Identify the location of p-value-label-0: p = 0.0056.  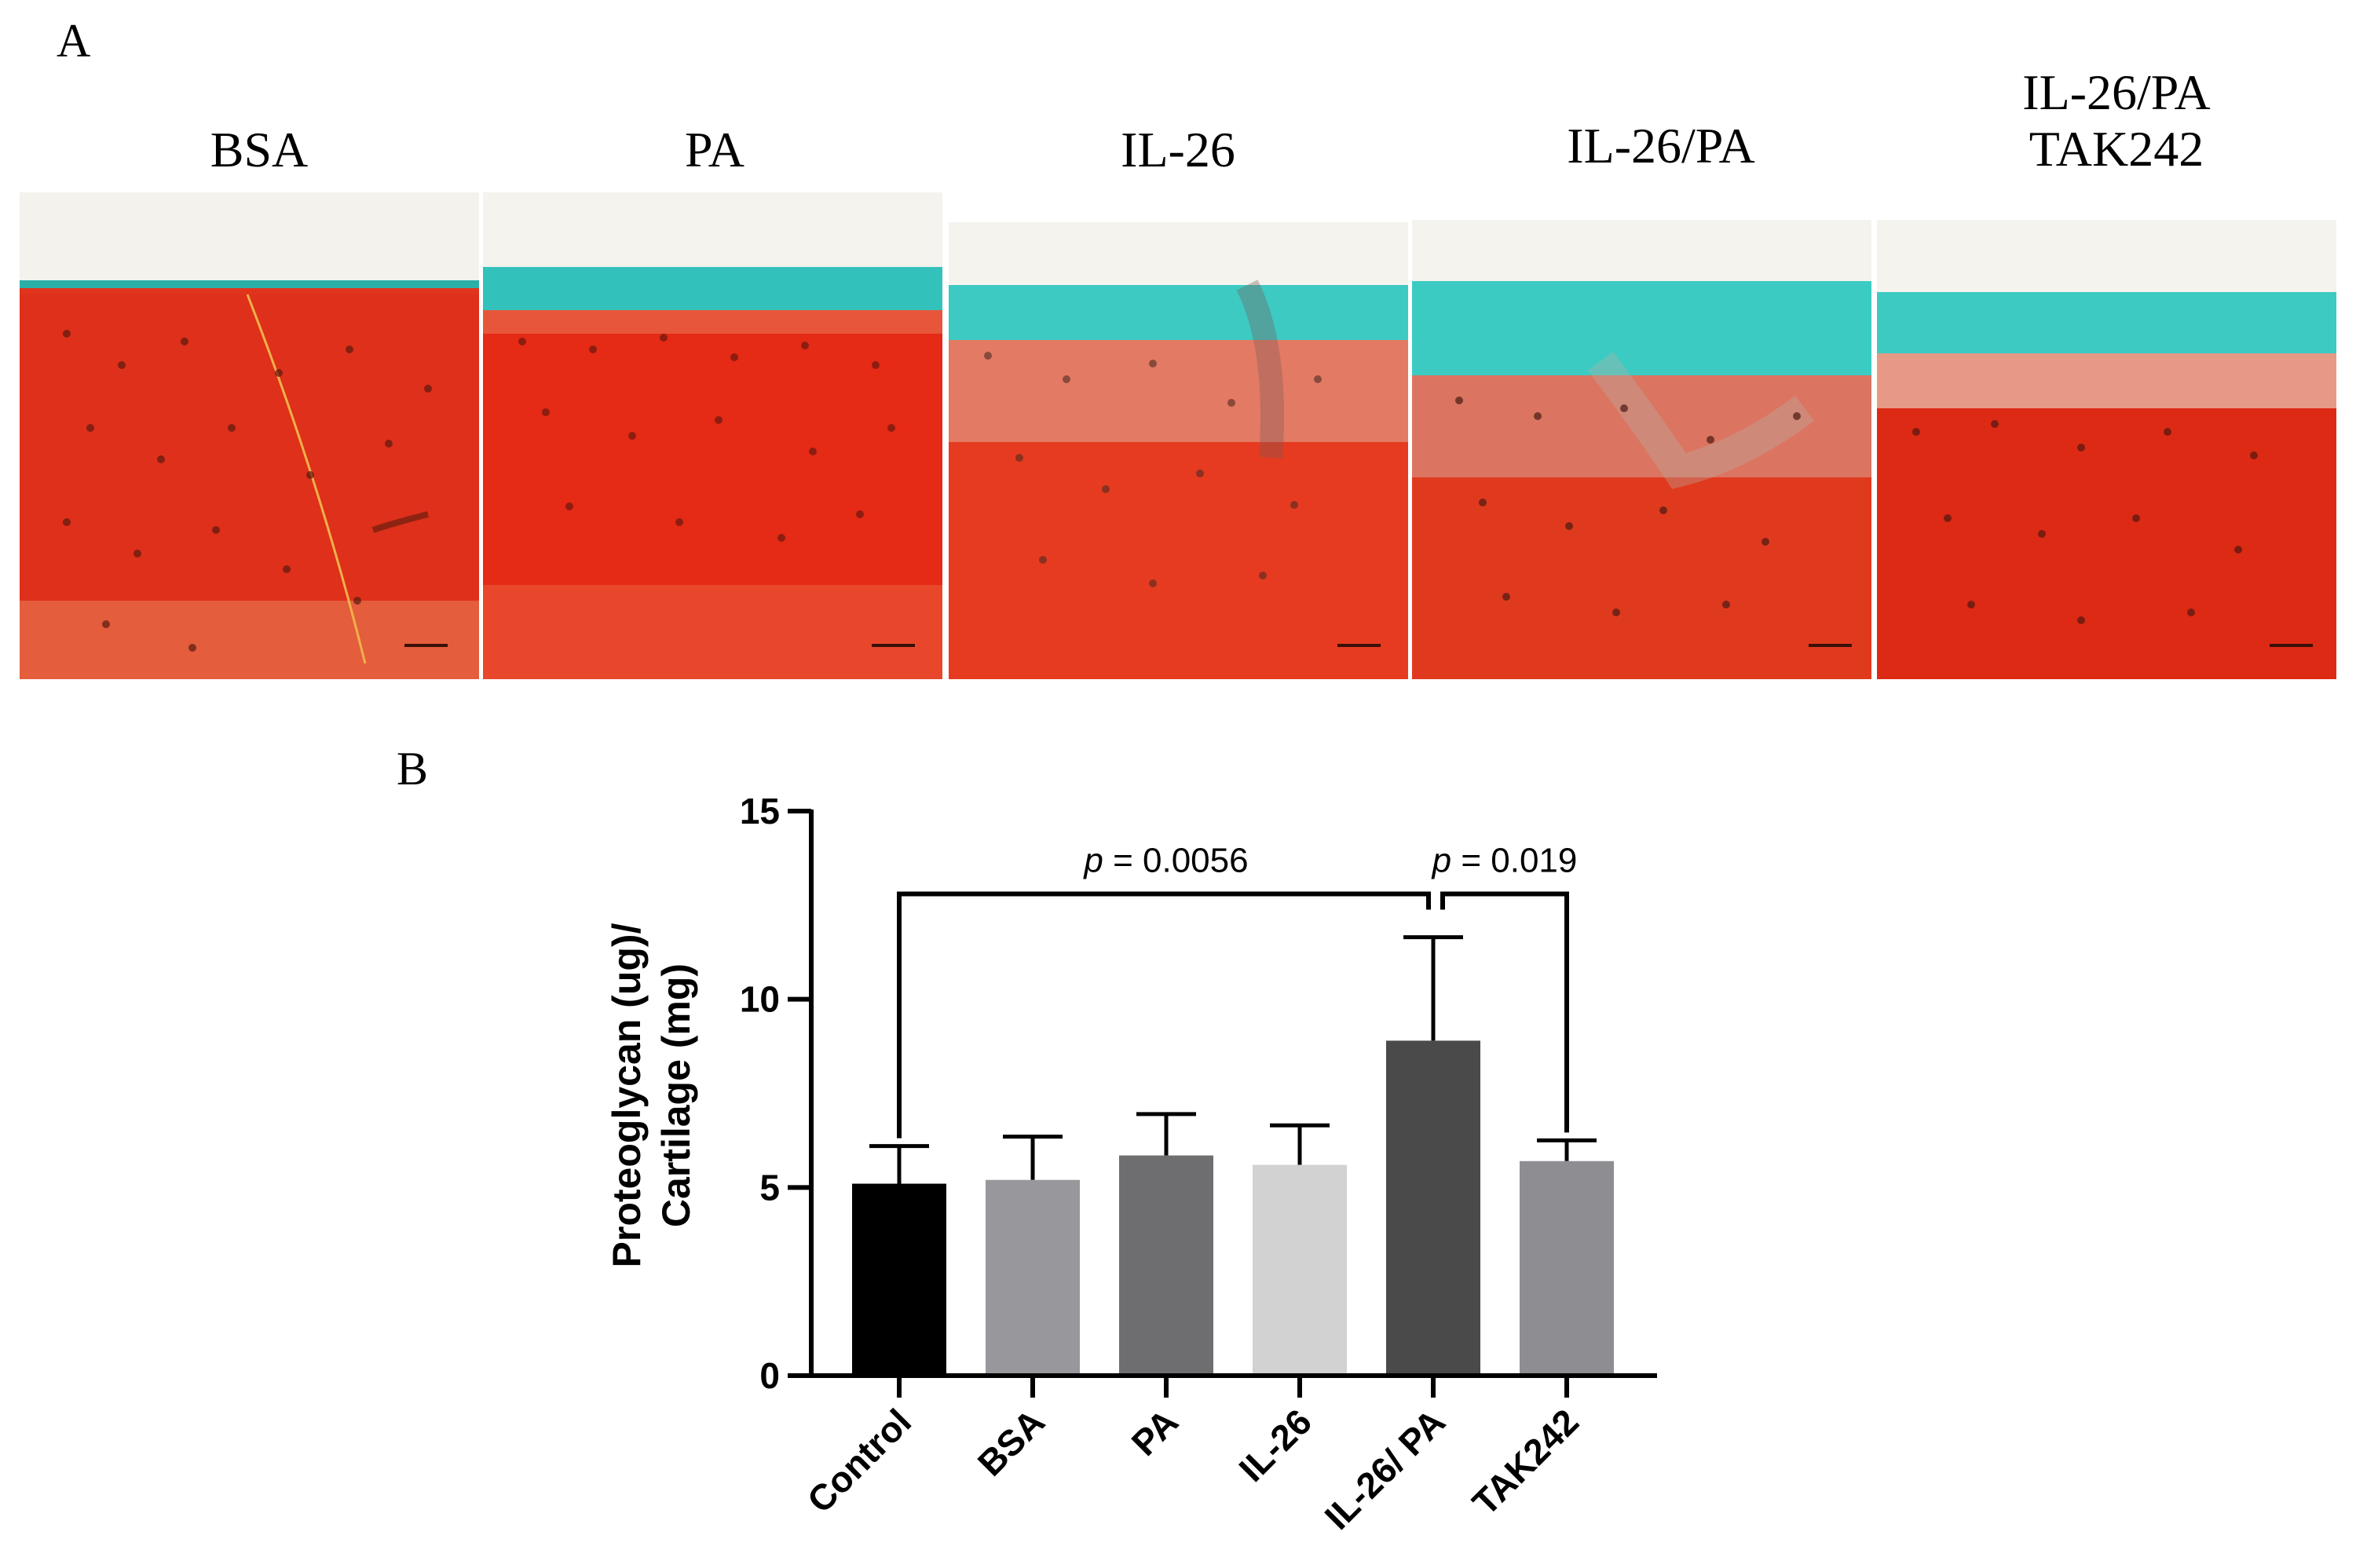
(1165, 860).